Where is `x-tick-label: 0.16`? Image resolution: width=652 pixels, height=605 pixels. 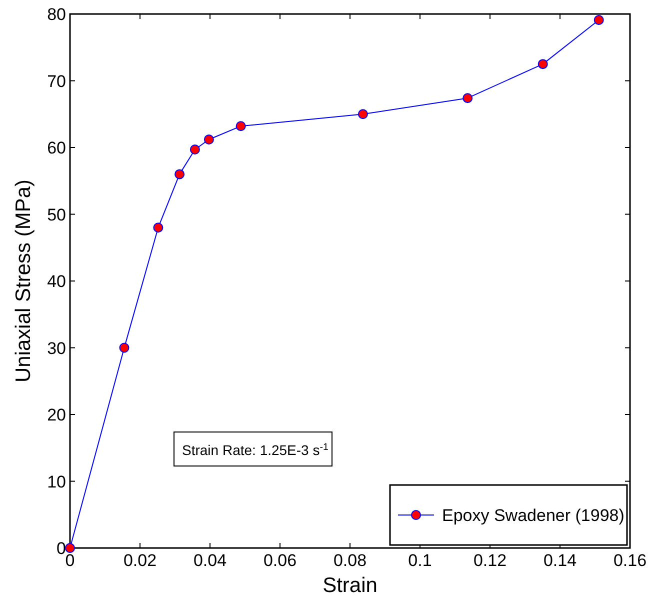
x-tick-label: 0.16 is located at coordinates (630, 560).